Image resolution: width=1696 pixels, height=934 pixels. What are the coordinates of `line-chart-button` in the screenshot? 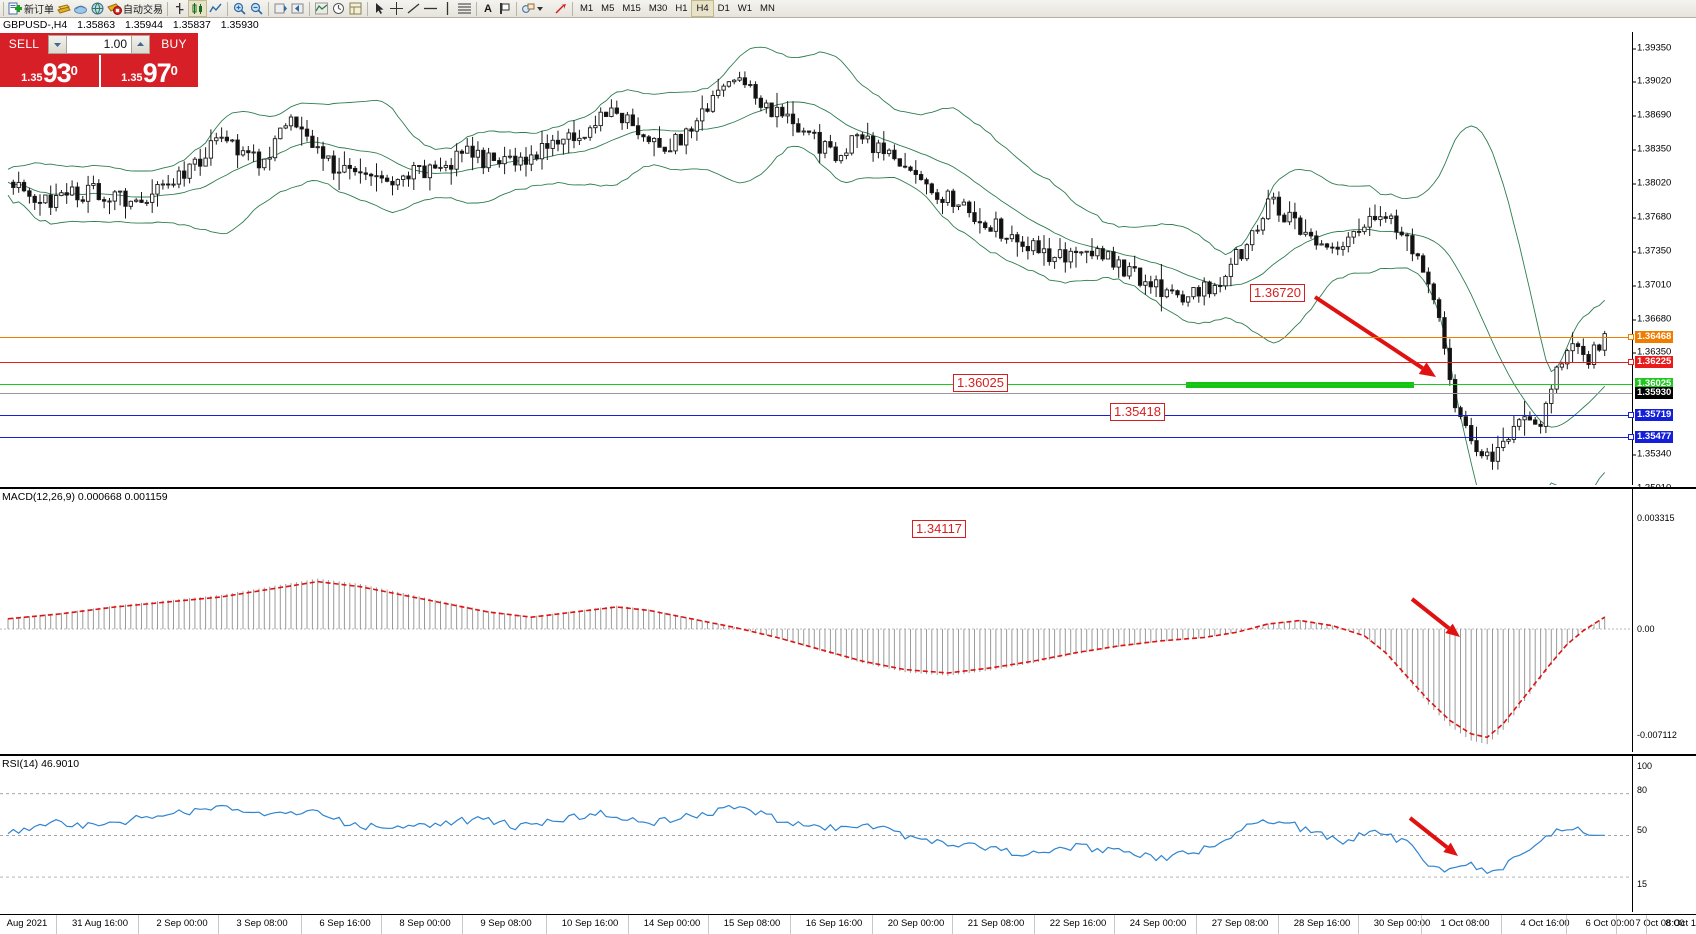 It's located at (215, 8).